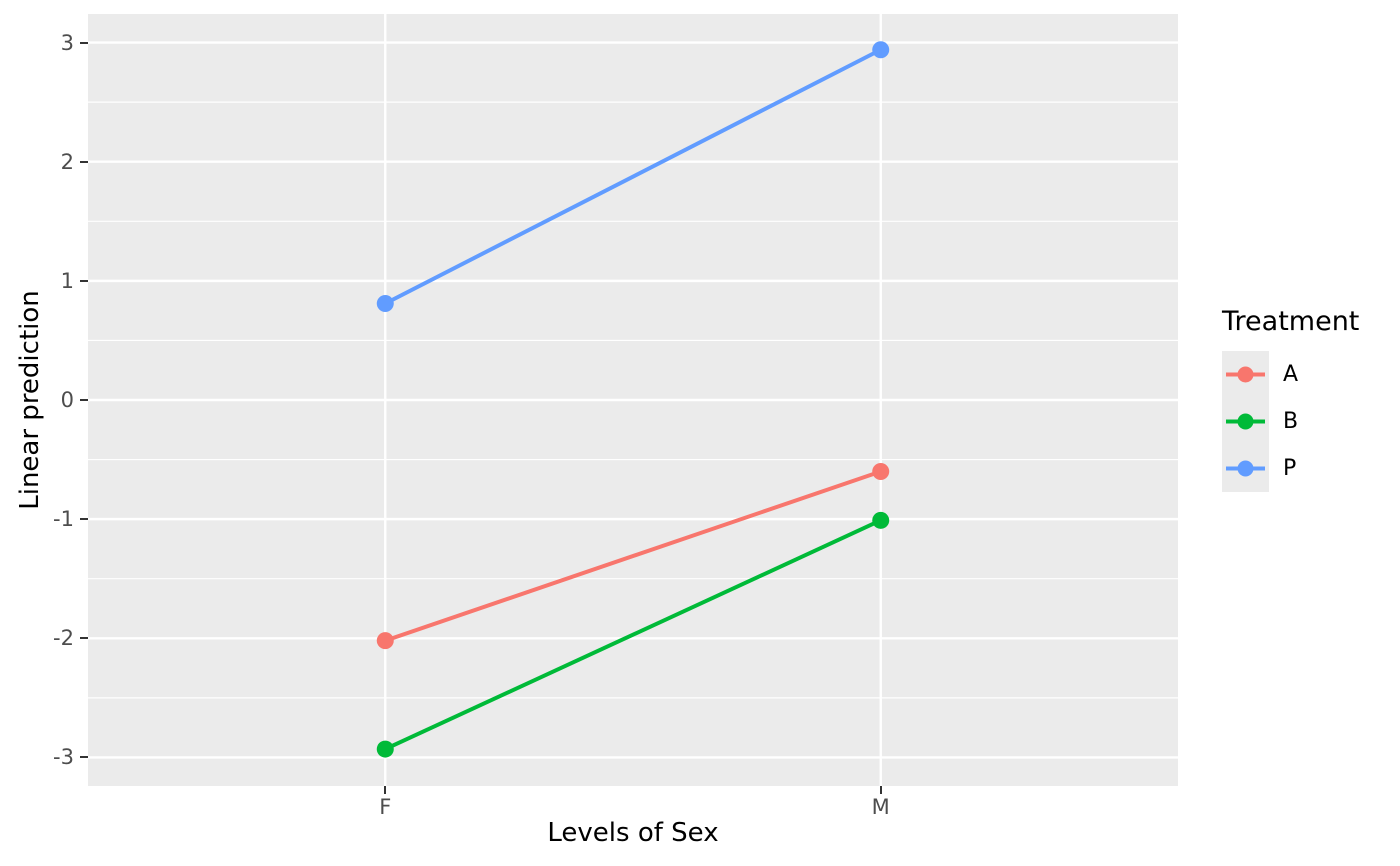 The height and width of the screenshot is (866, 1400). What do you see at coordinates (63, 638) in the screenshot?
I see `y-tick-label: -2` at bounding box center [63, 638].